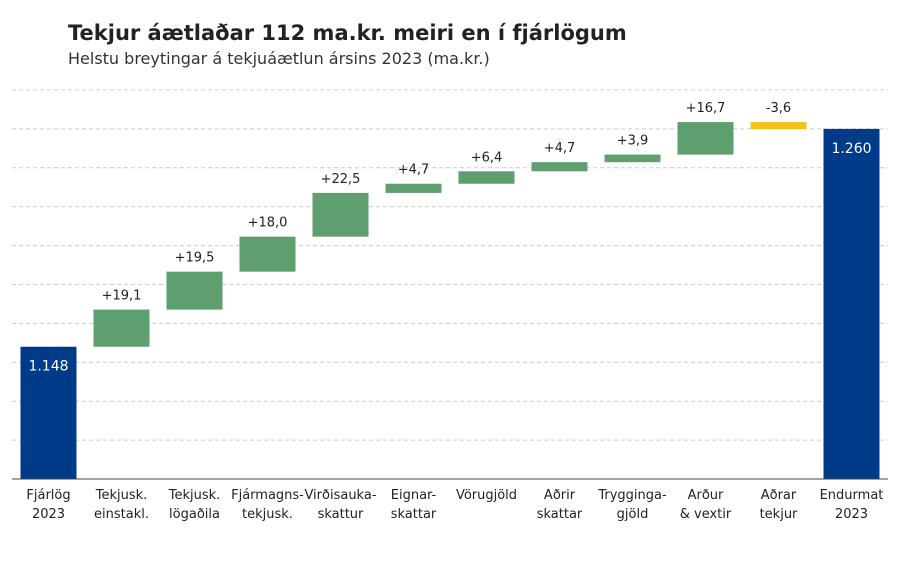 The image size is (900, 562). What do you see at coordinates (852, 505) in the screenshot?
I see `x-tick-label: Endurmat 2023` at bounding box center [852, 505].